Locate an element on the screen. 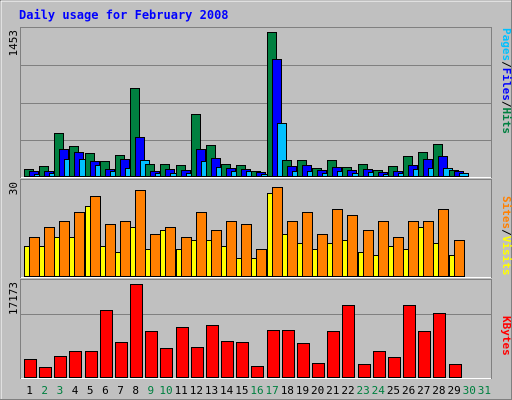  top-side-legend: Pages/Files/Hits is located at coordinates (506, 81).